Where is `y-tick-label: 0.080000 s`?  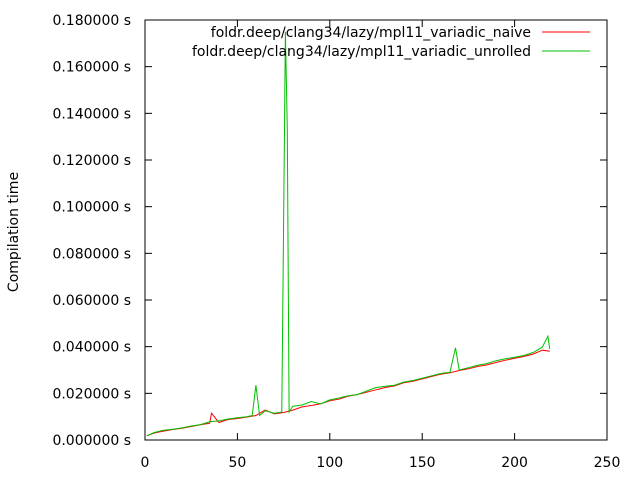 y-tick-label: 0.080000 s is located at coordinates (91, 254).